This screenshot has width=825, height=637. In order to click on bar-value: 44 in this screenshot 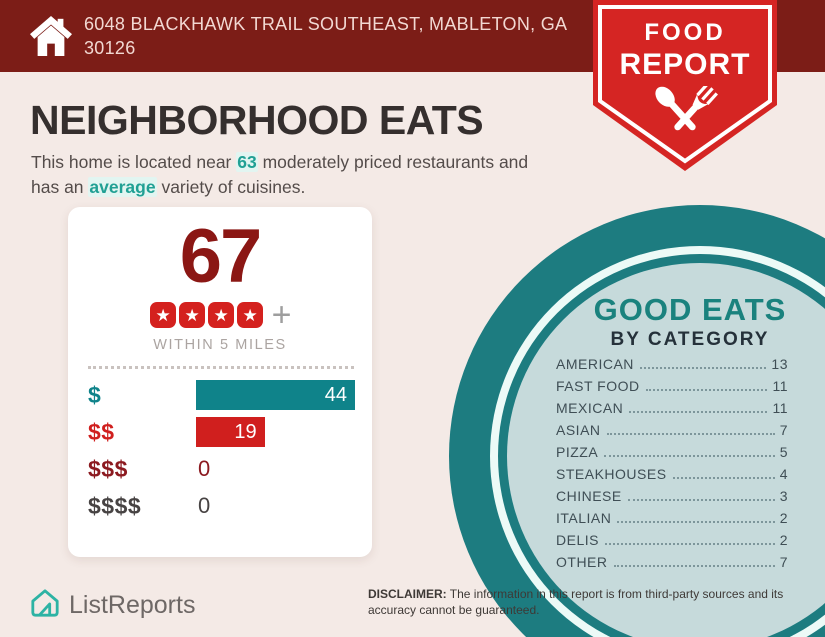, I will do `click(335, 394)`.